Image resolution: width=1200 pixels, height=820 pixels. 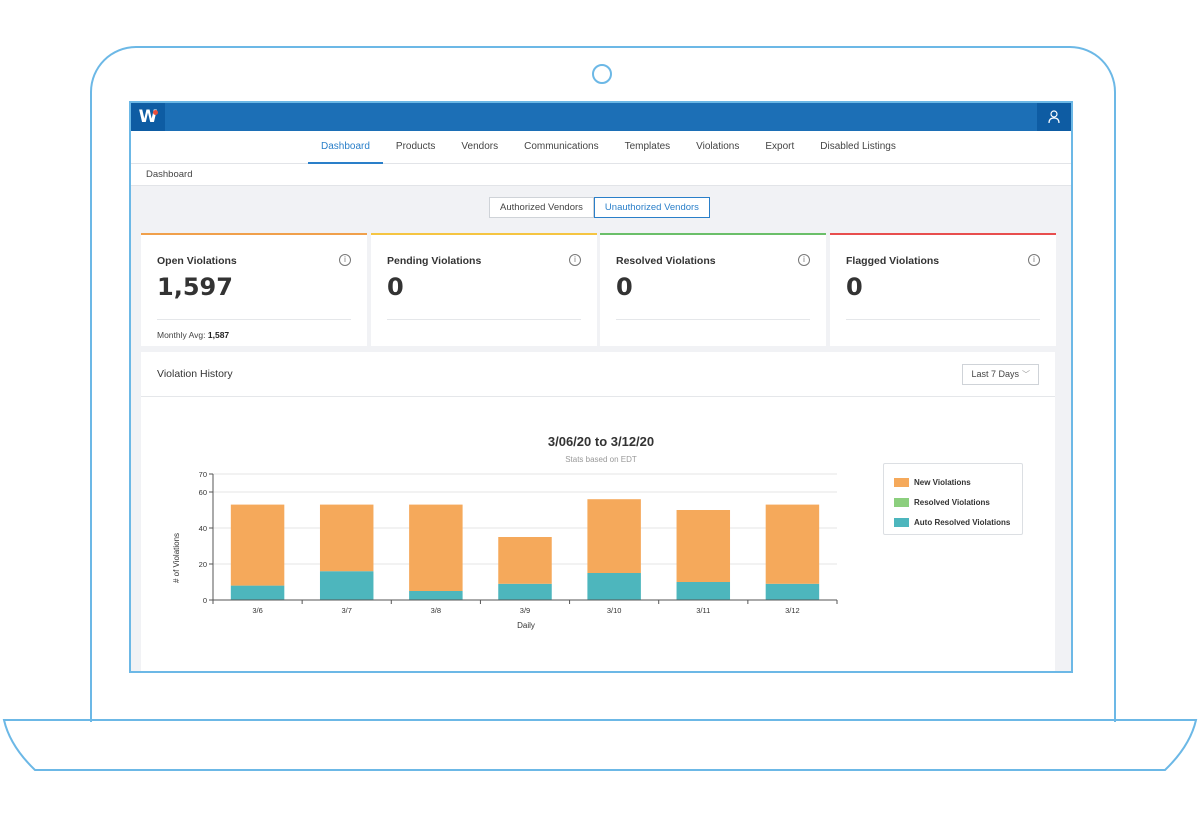 I want to click on stat-label: Pending Violations, so click(x=434, y=261).